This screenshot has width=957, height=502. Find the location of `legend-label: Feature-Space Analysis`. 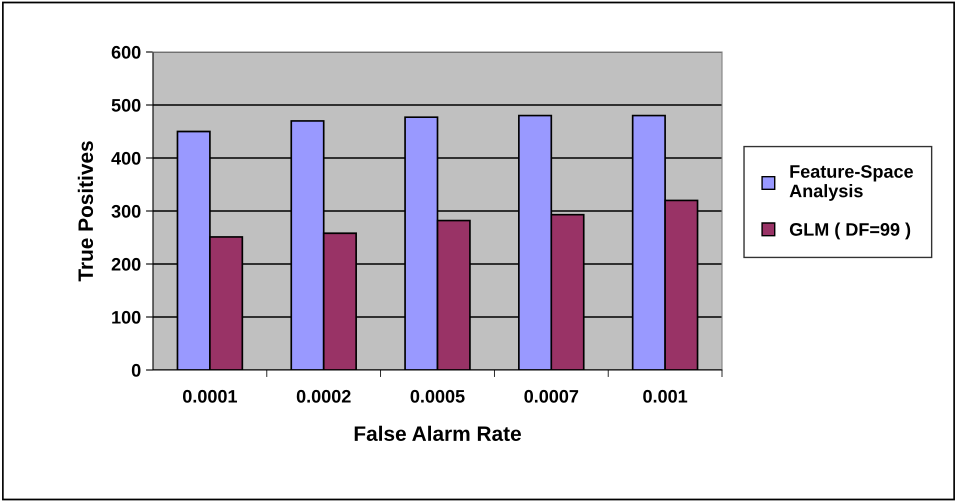

legend-label: Feature-Space Analysis is located at coordinates (851, 183).